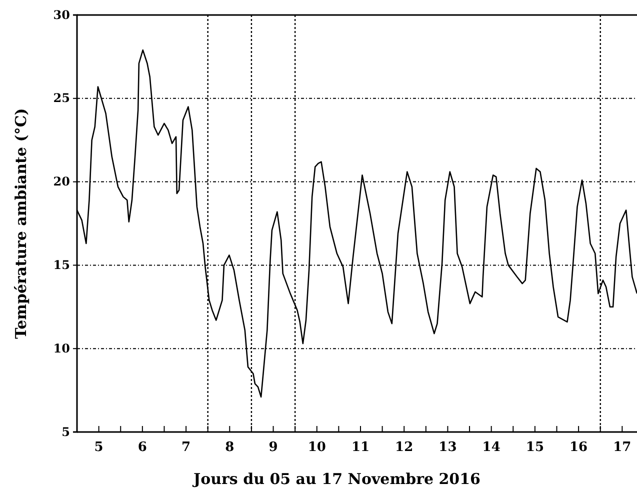  What do you see at coordinates (61, 15) in the screenshot?
I see `y-tick-label: 30` at bounding box center [61, 15].